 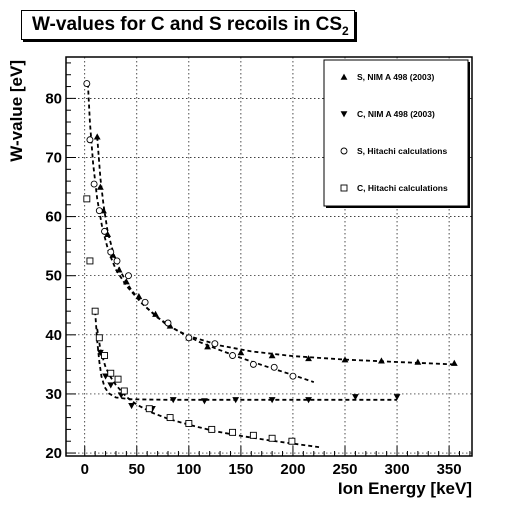 I want to click on legend-label: C, Hitachi calculations, so click(x=402, y=188).